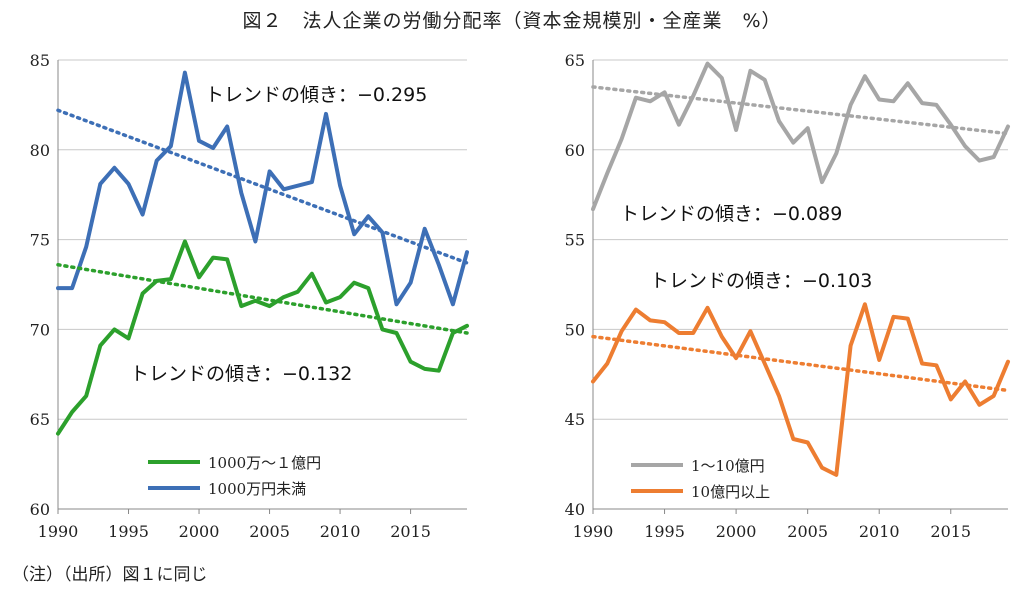 The height and width of the screenshot is (596, 1024). Describe the element at coordinates (40, 150) in the screenshot. I see `y-tick-label: 80` at that location.